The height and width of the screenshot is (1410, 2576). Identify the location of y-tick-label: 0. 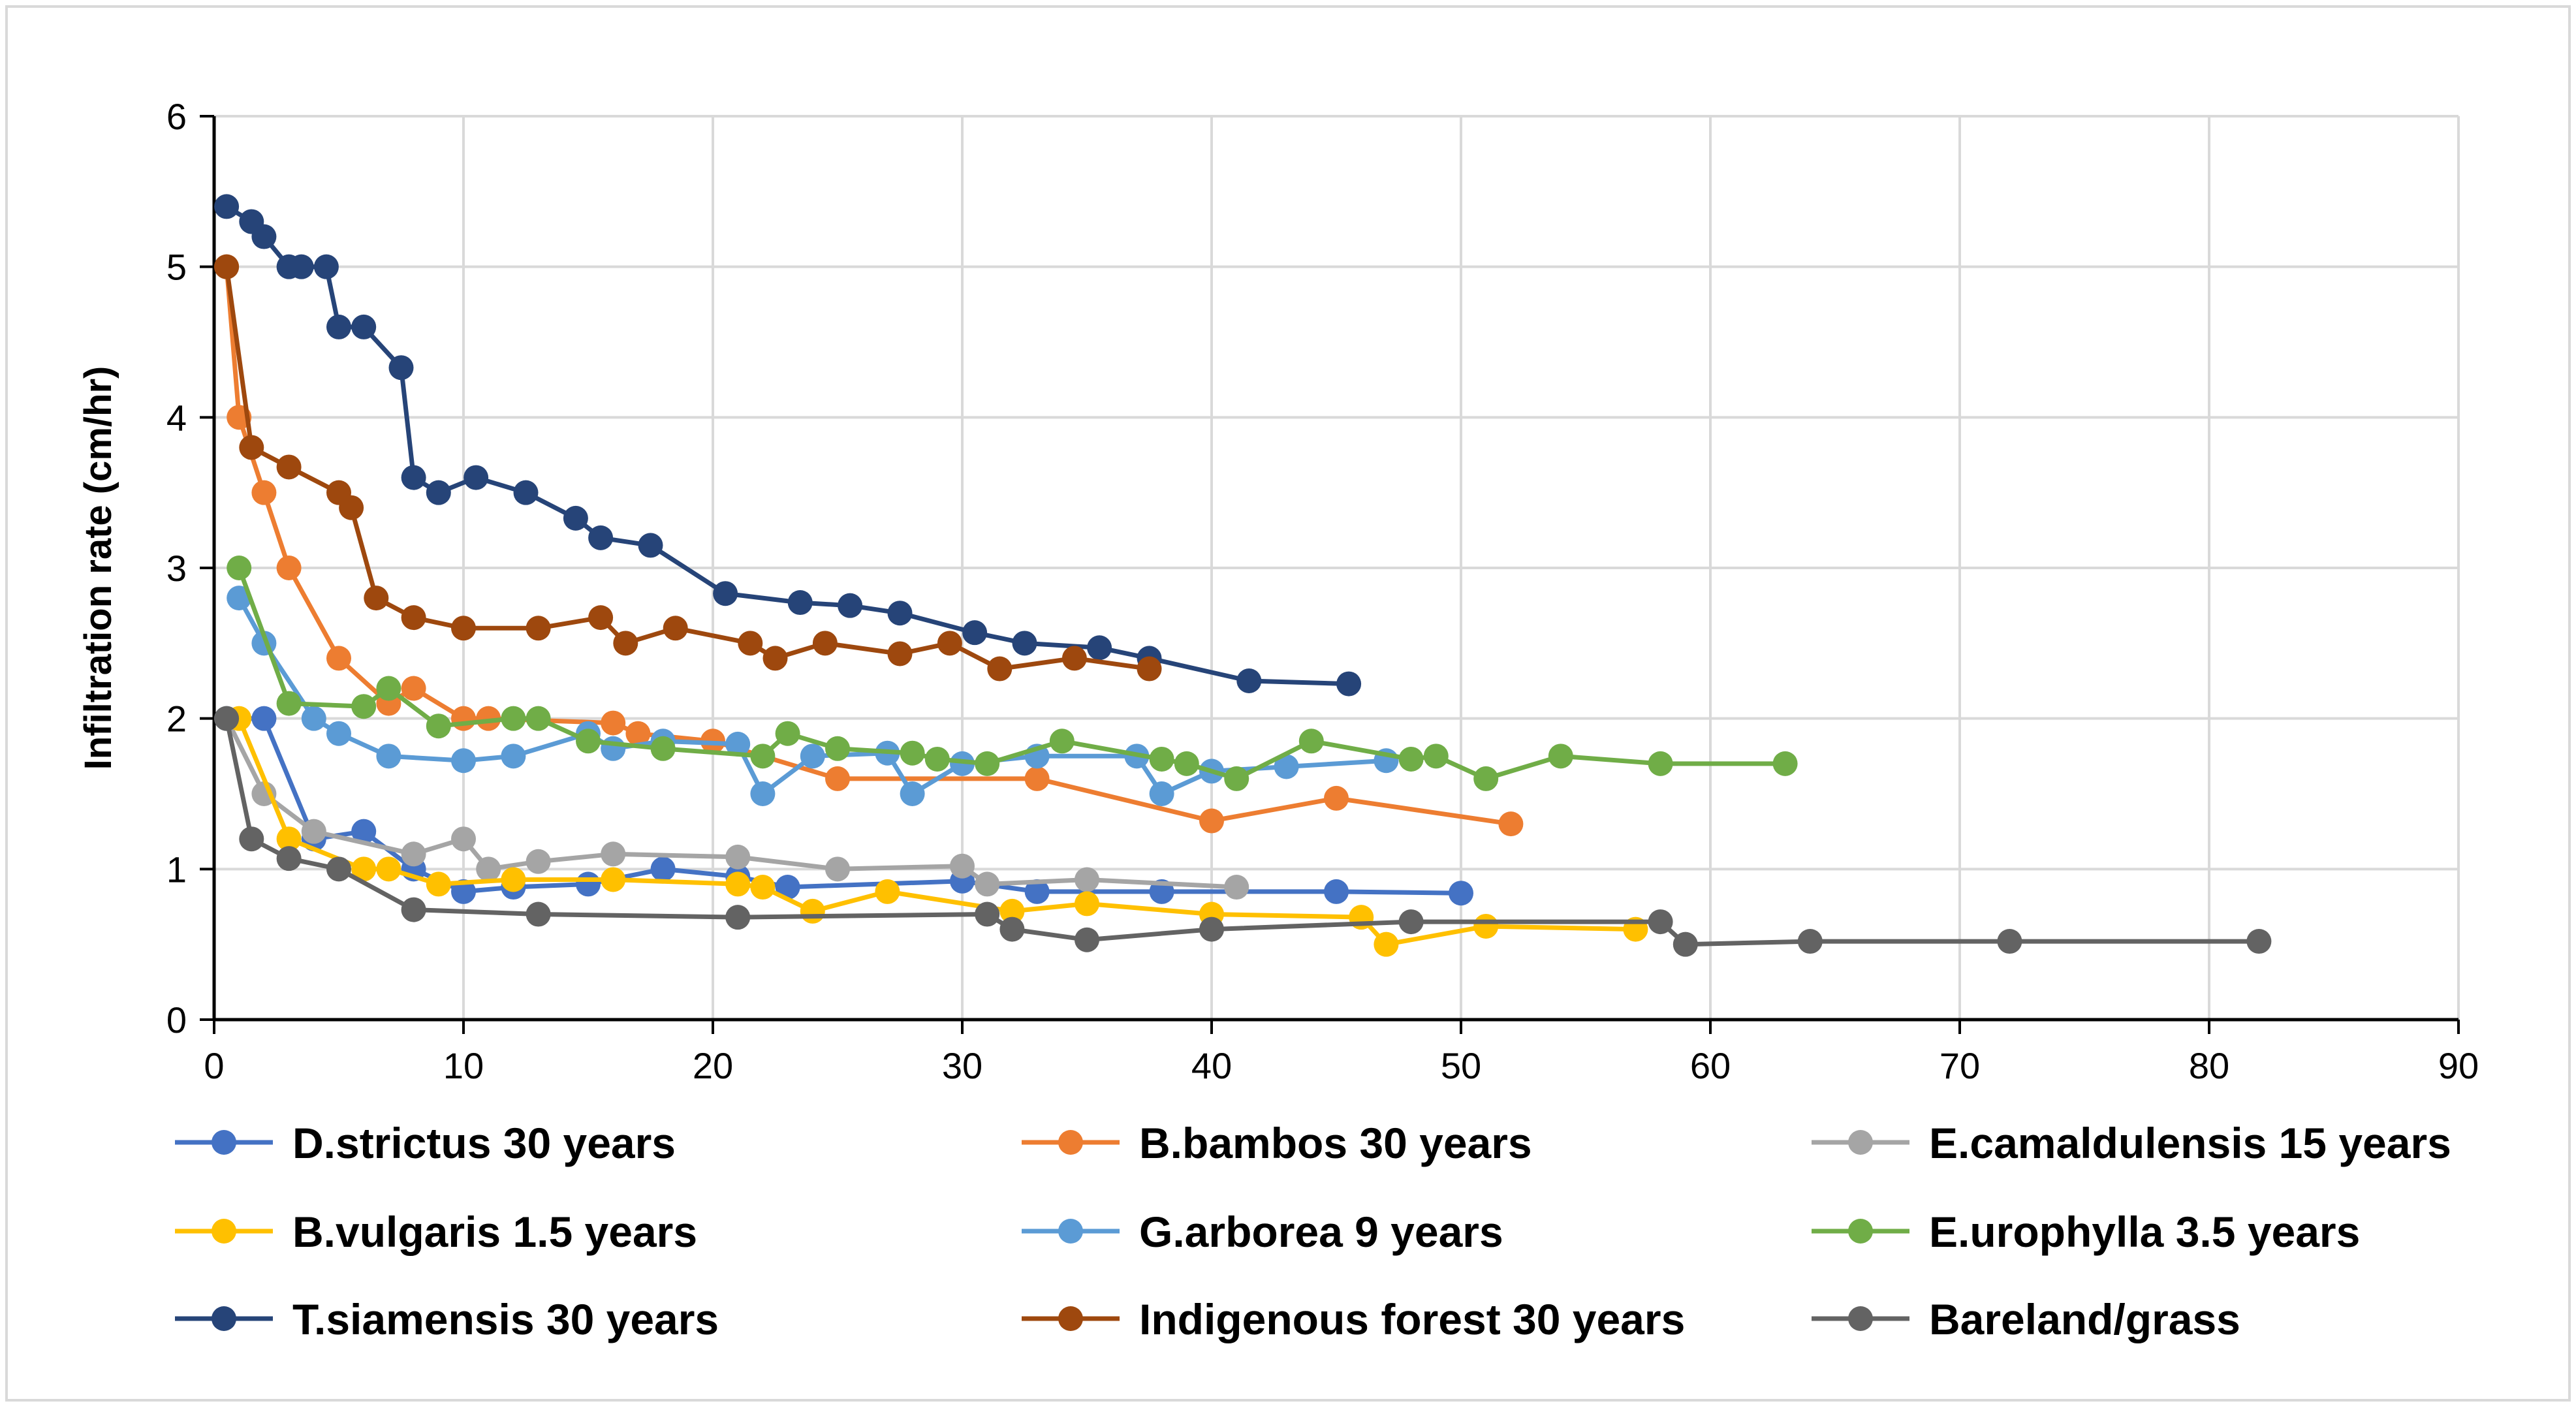
(176, 1020).